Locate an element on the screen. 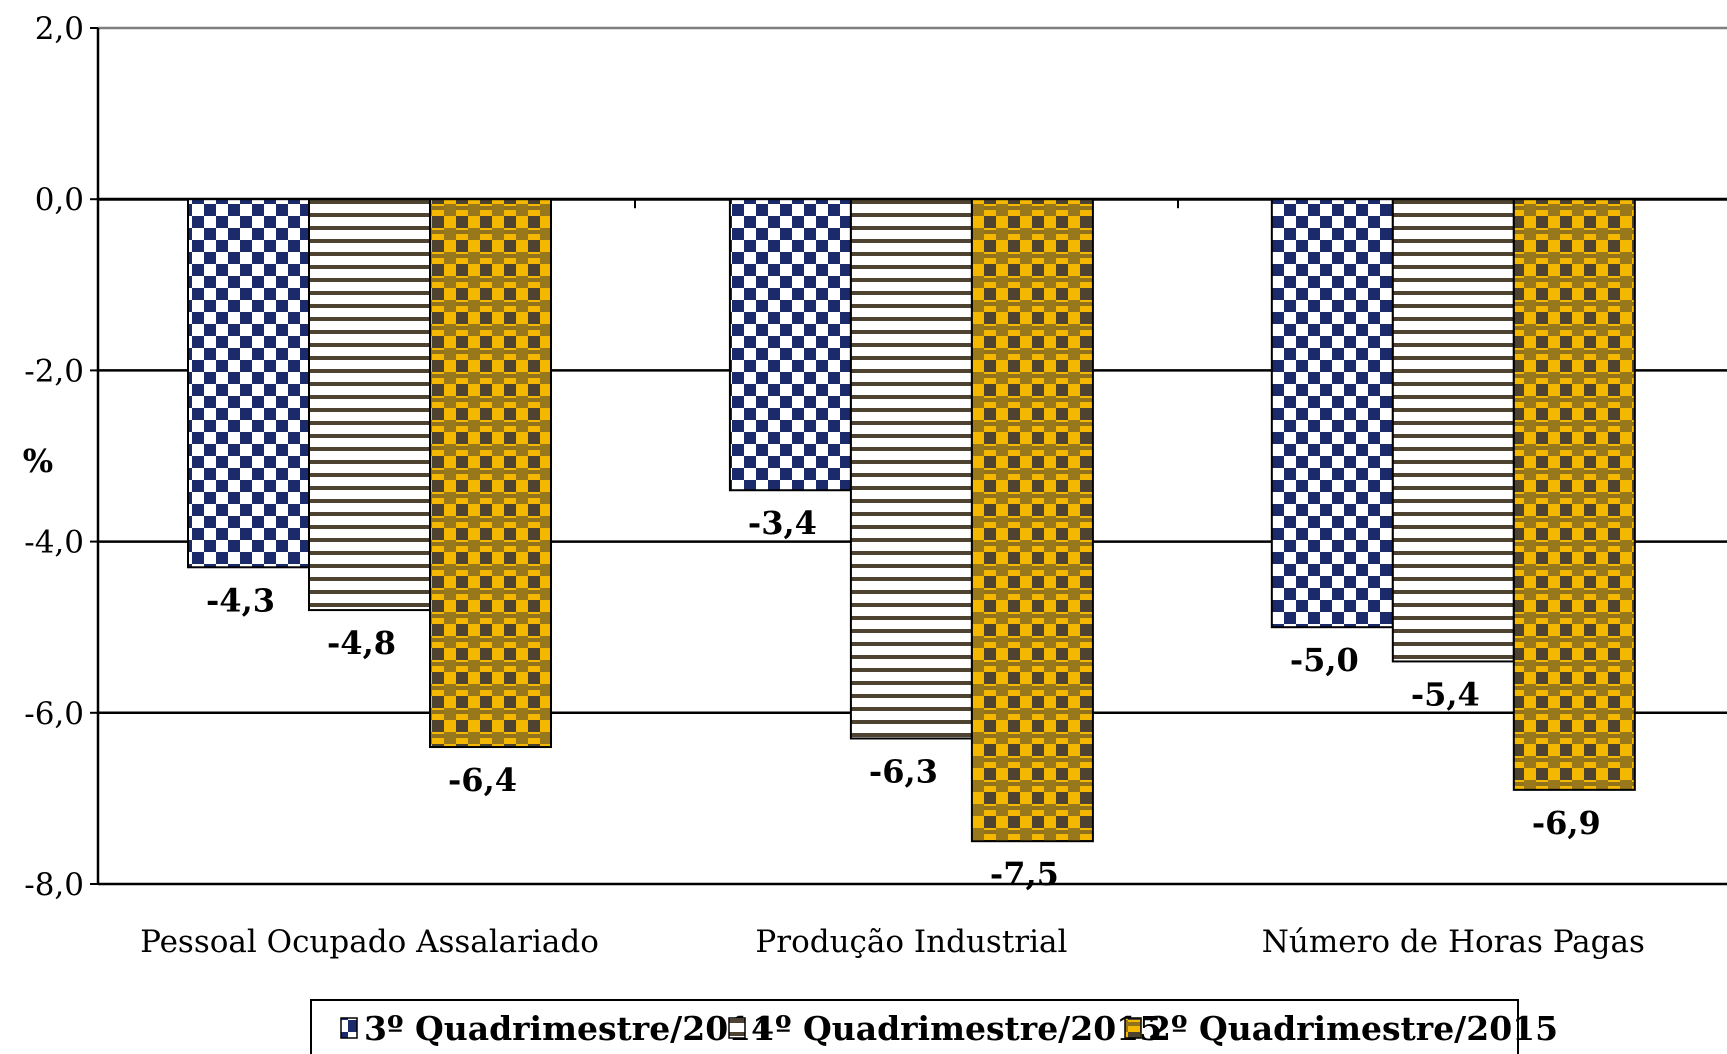  legend-label: 2º Quadrimestre/2015 is located at coordinates (1353, 1028).